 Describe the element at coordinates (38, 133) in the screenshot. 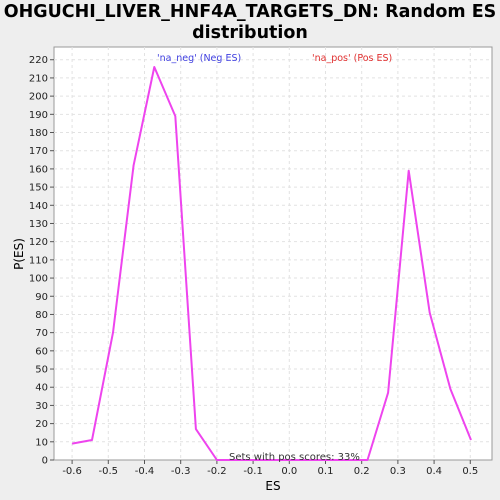

I see `y-tick-label: 180` at that location.